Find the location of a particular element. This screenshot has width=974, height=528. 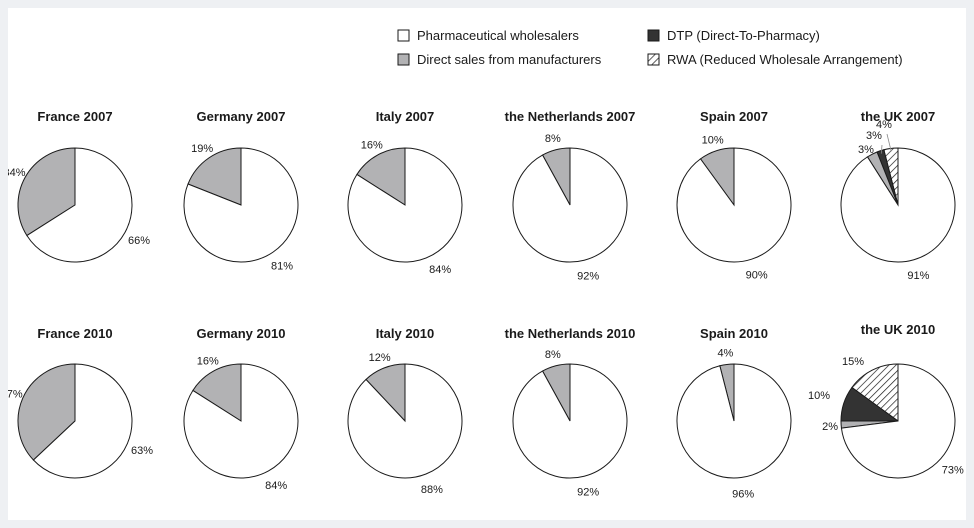

pie-9: Italy 2010 12% 88% is located at coordinates (405, 411).